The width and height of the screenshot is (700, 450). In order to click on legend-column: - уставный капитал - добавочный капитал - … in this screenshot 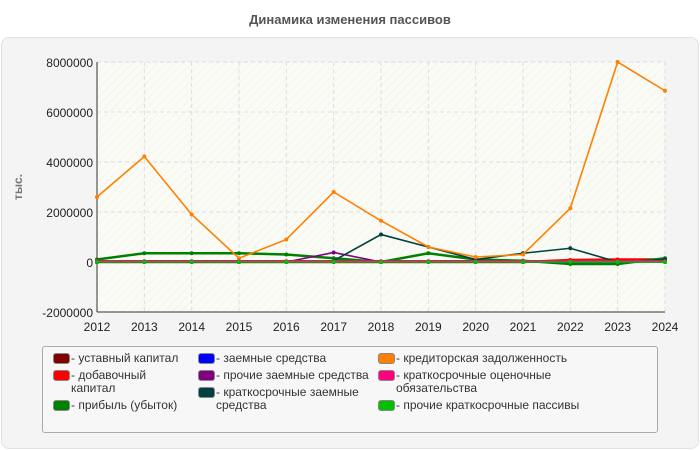, I will do `click(122, 382)`.